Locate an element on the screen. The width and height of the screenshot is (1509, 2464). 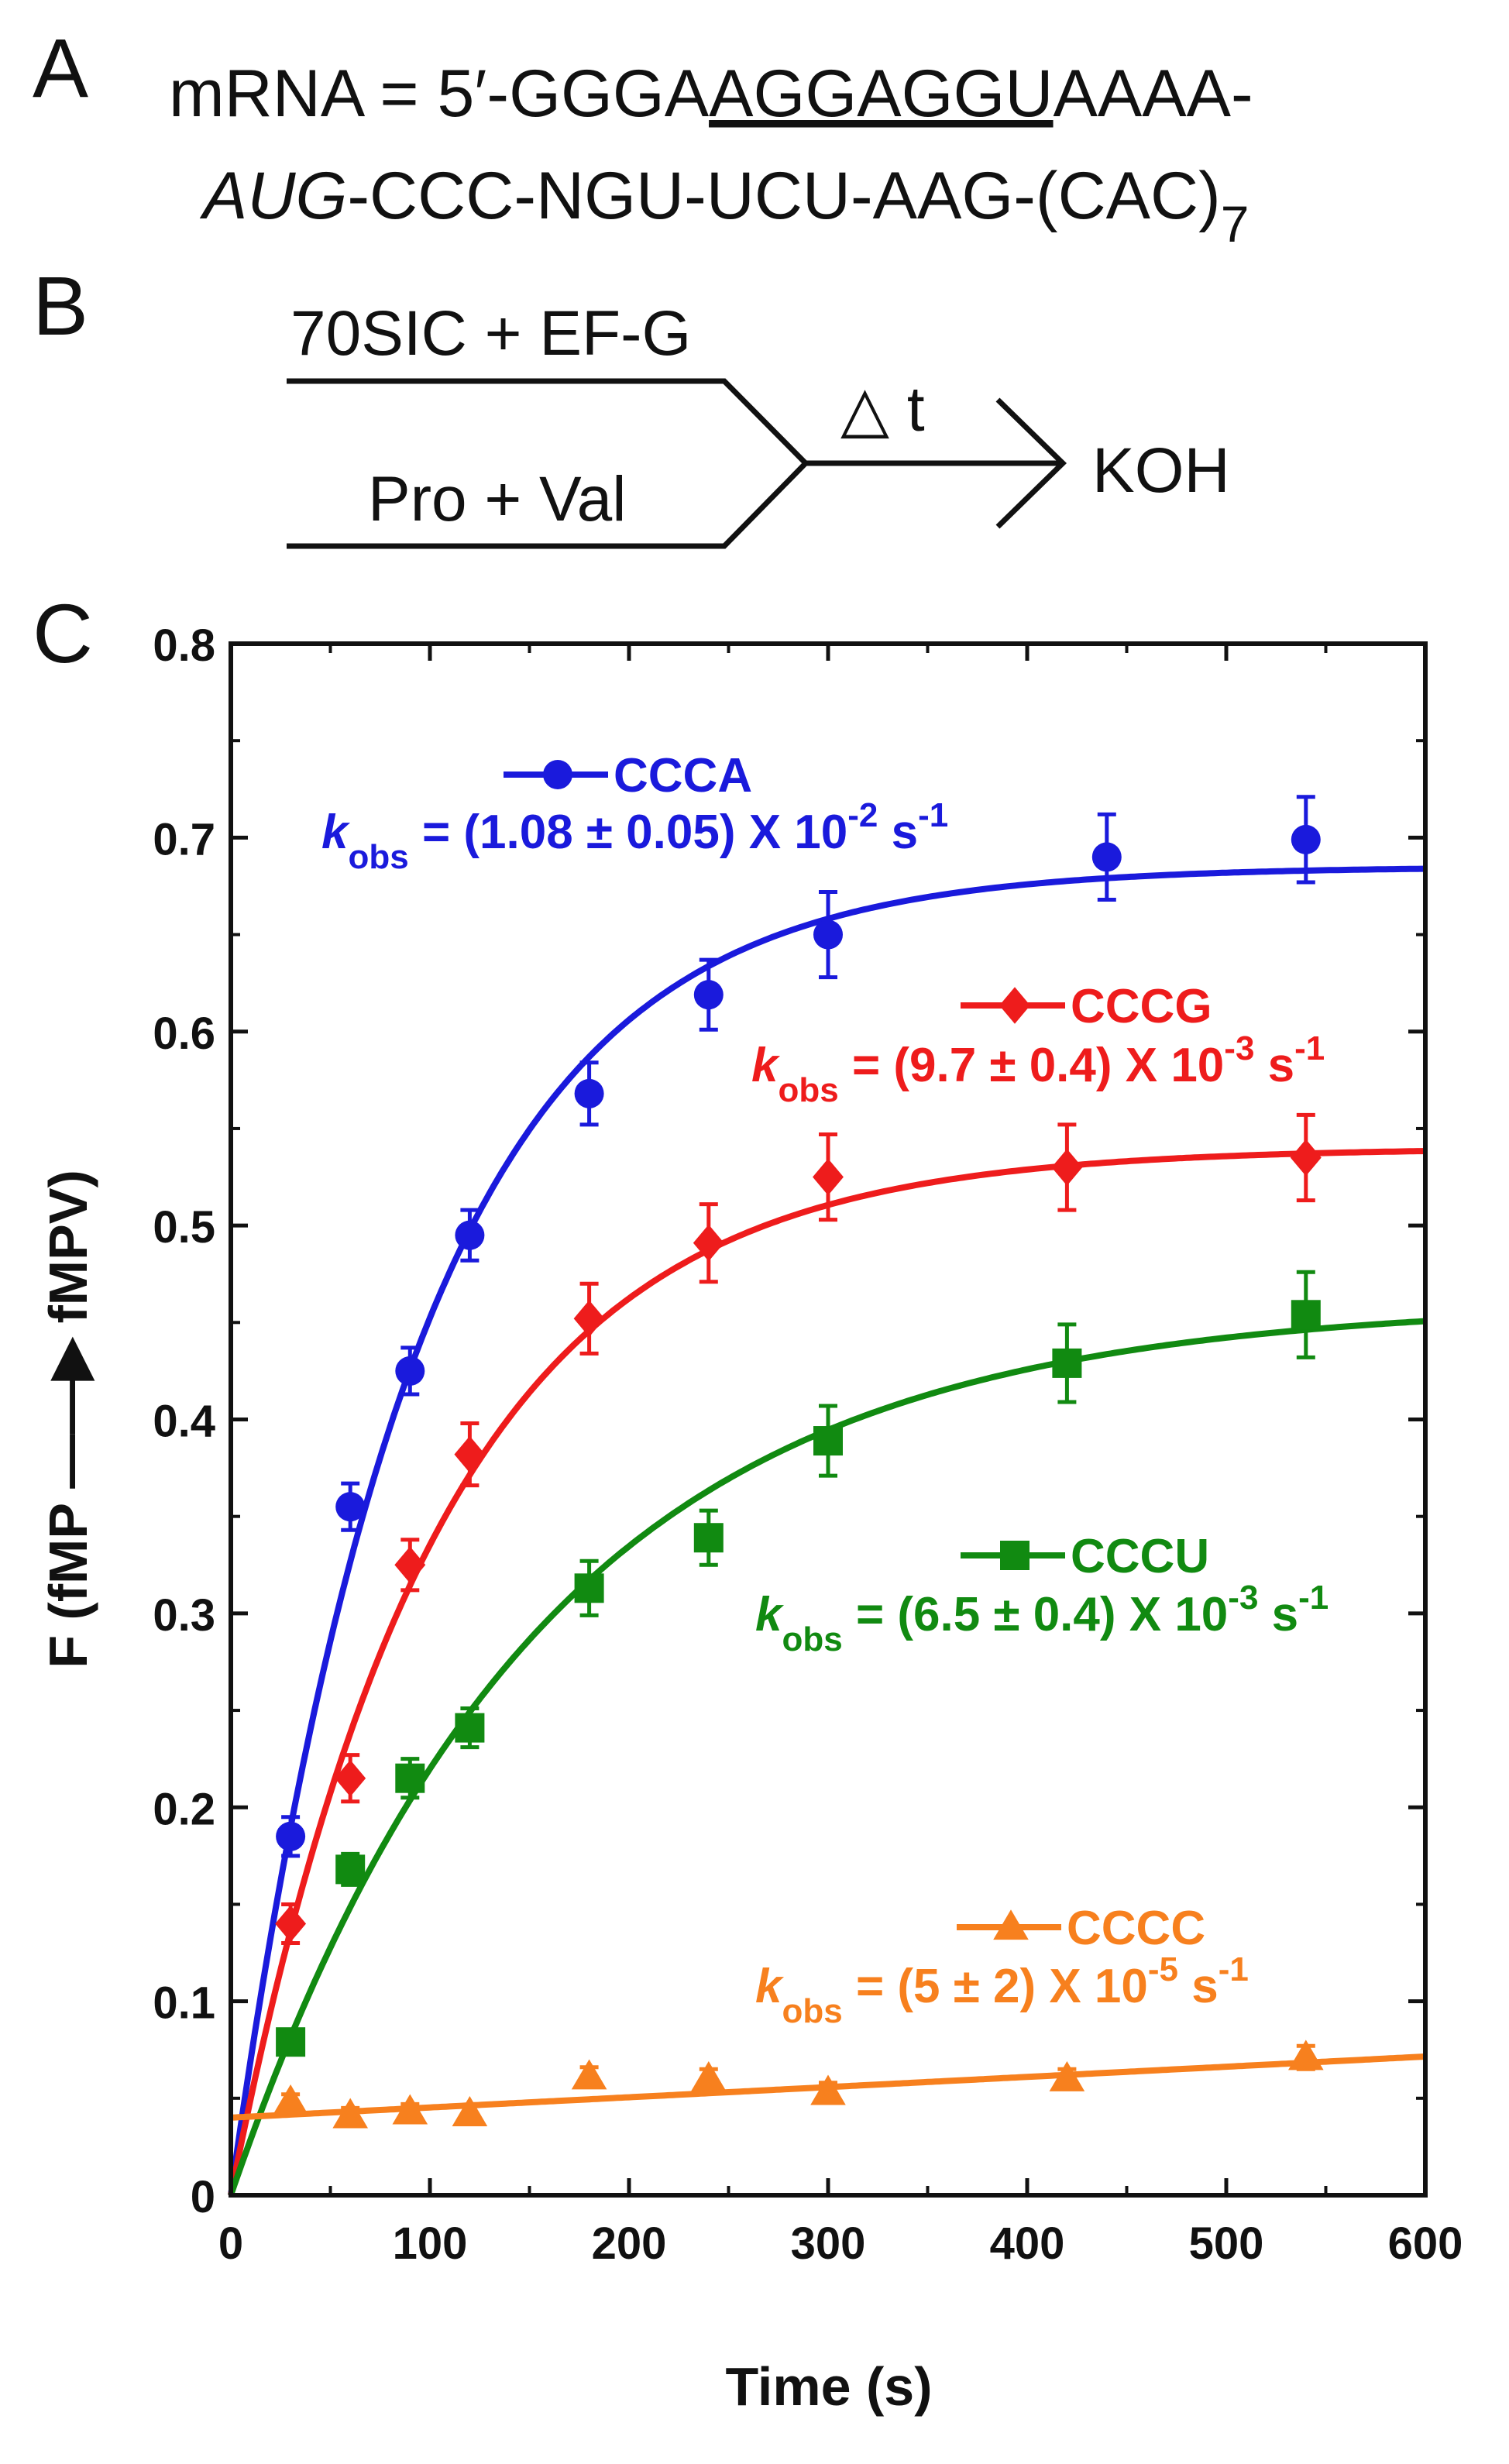
rate-constant: kobs = (1.08 ± 0.05) X 10-2 s-1 is located at coordinates (634, 836).